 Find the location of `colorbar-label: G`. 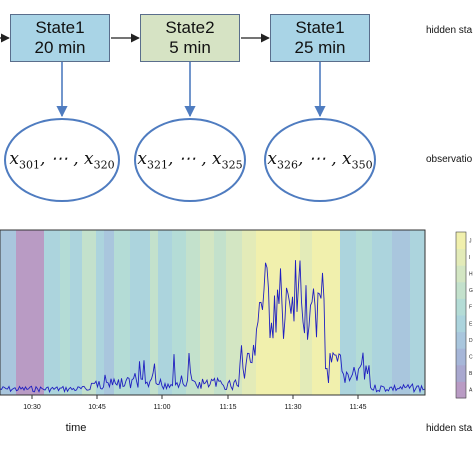

colorbar-label: G is located at coordinates (471, 291).